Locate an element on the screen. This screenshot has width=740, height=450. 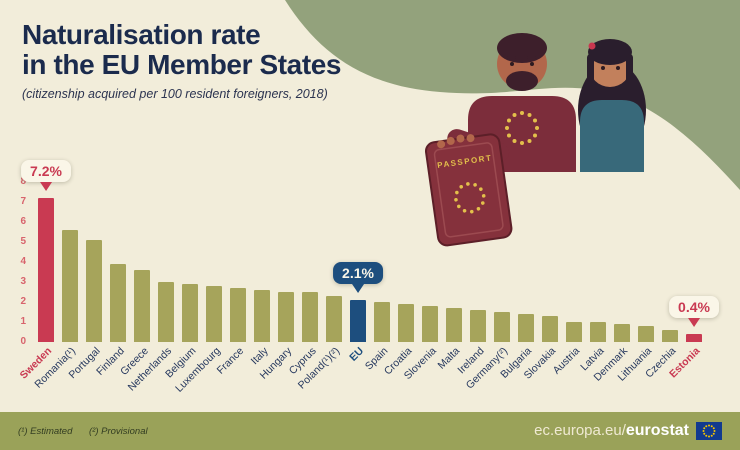
man-eyebrow-left is located at coordinates (511, 57).